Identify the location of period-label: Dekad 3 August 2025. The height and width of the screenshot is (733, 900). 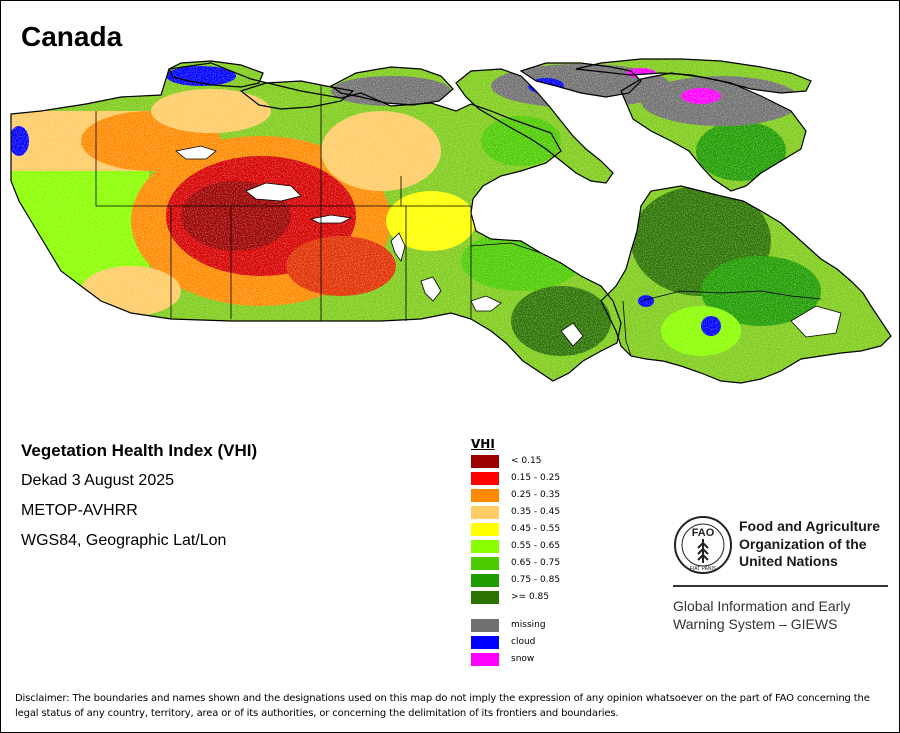
(98, 480).